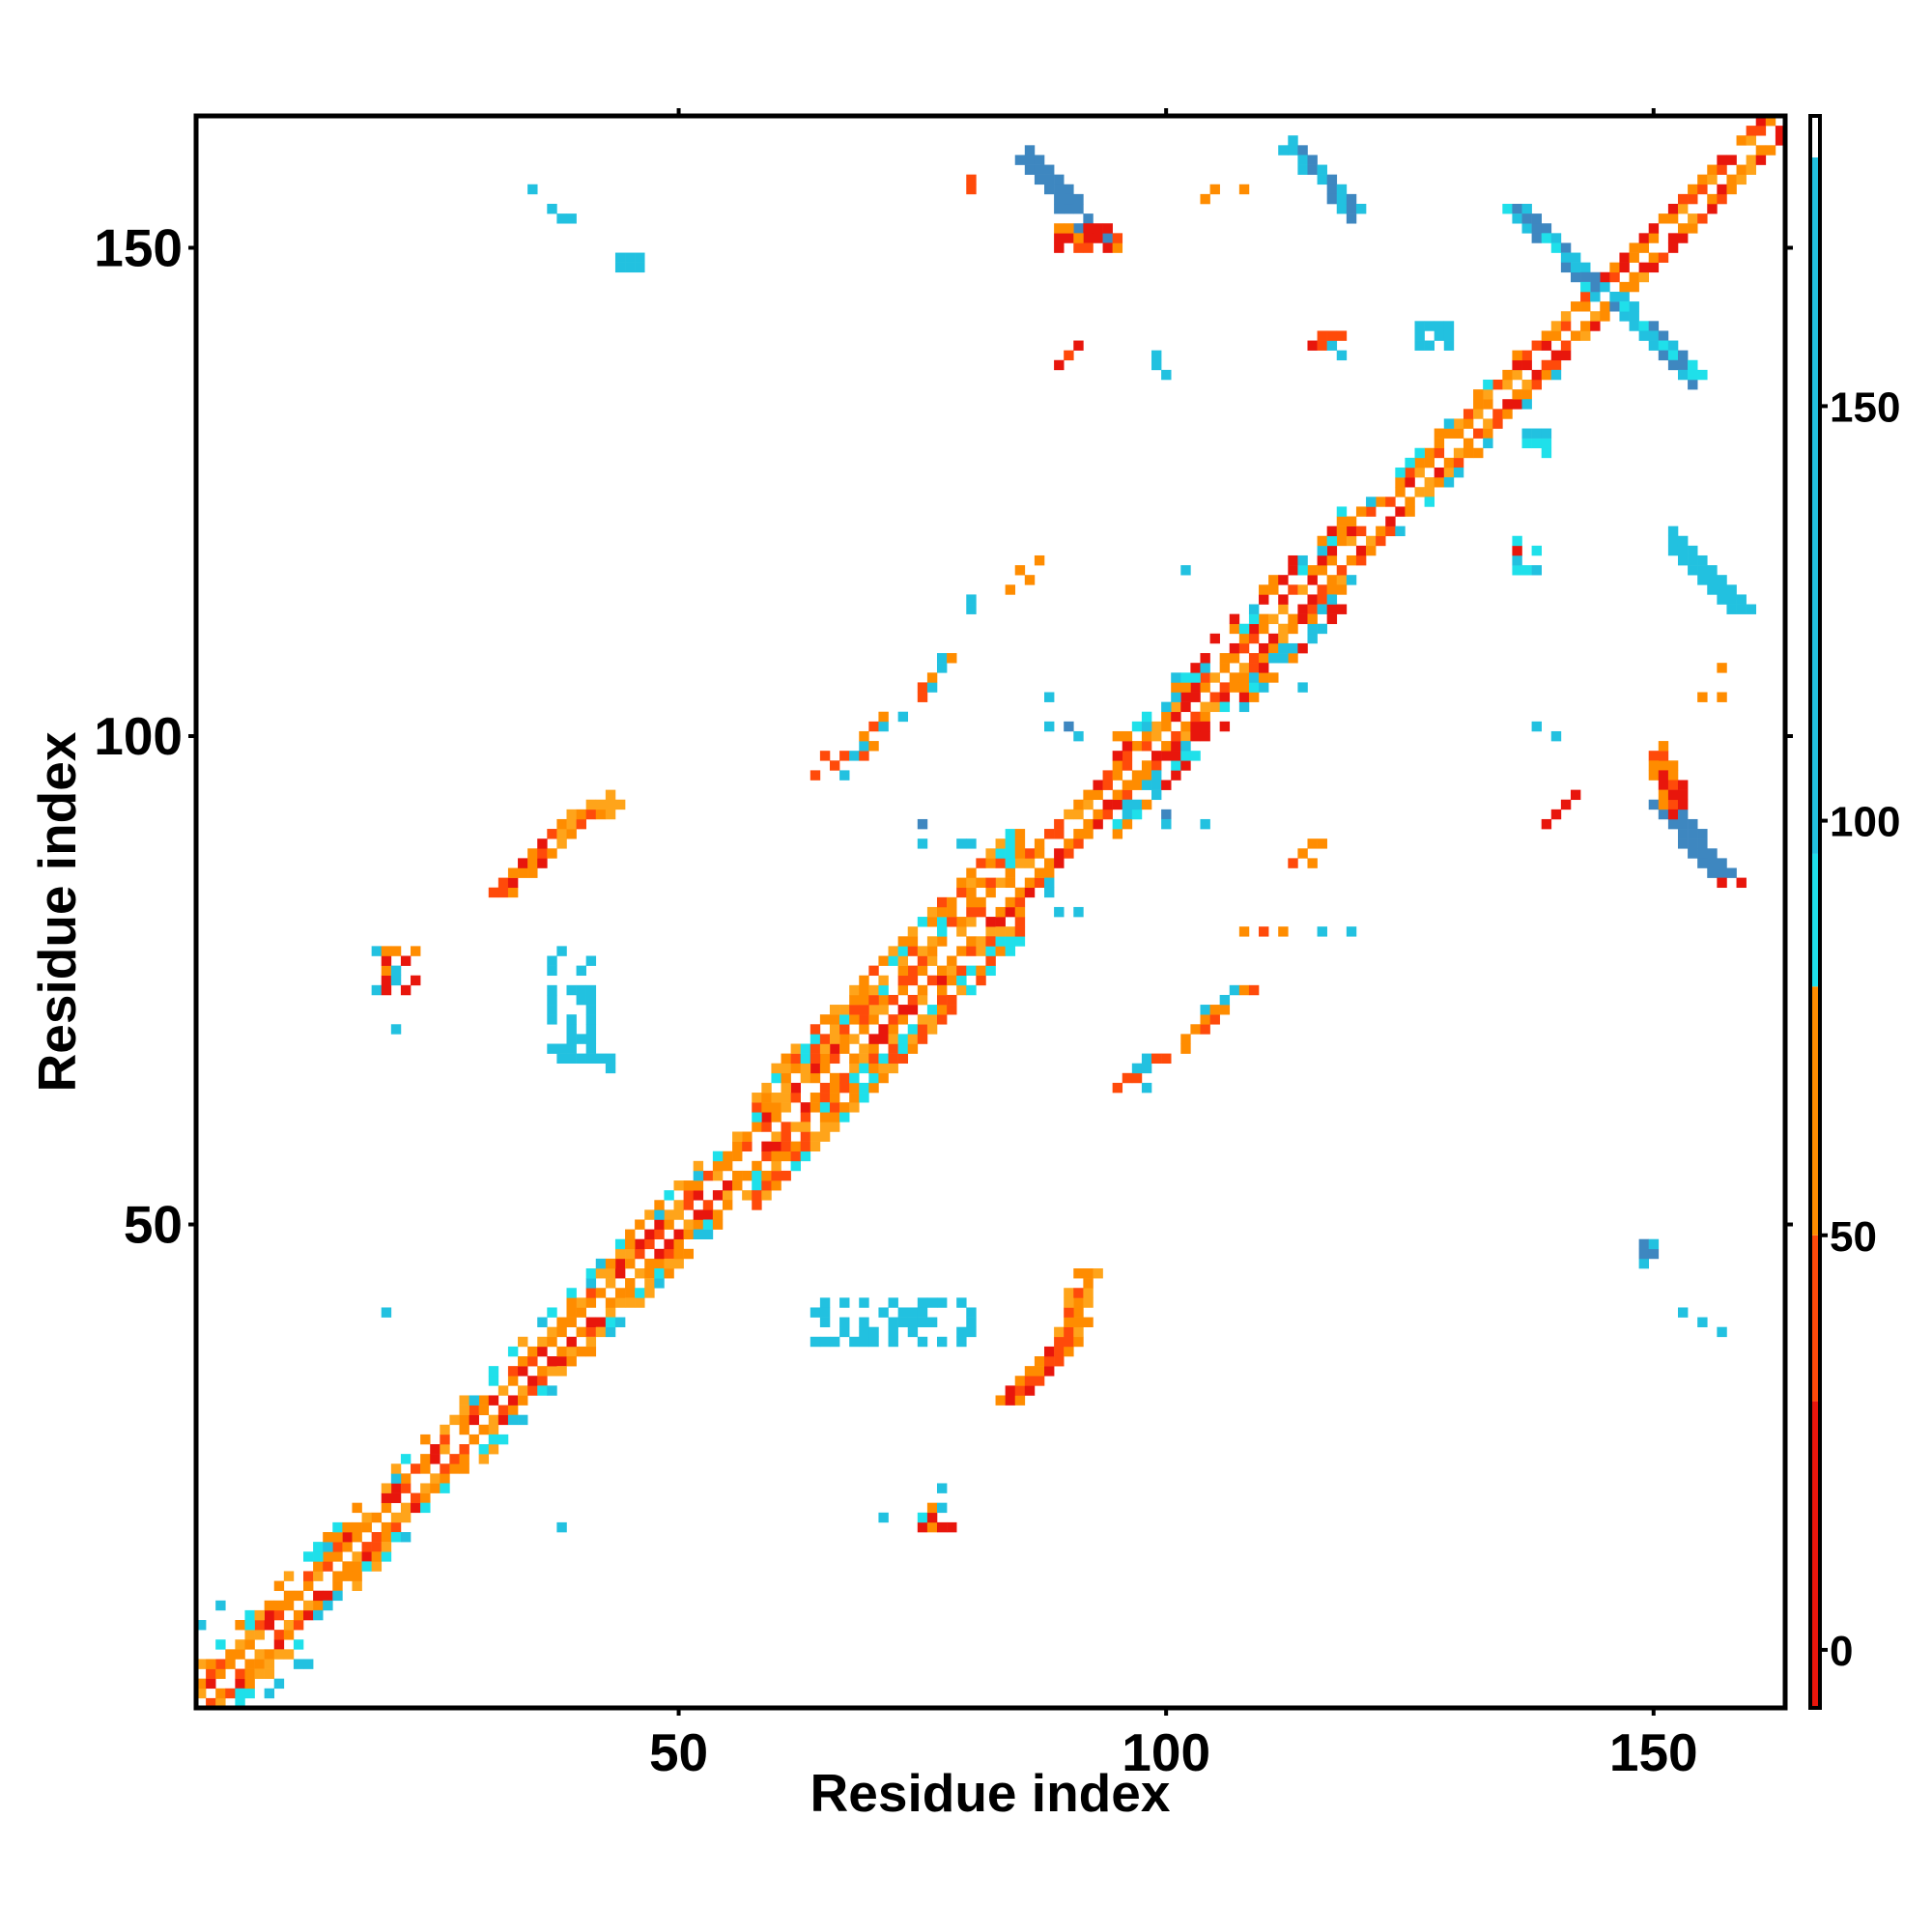 This screenshot has height=1932, width=1932. What do you see at coordinates (1853, 1237) in the screenshot?
I see `colorbar-tick-label: 50` at bounding box center [1853, 1237].